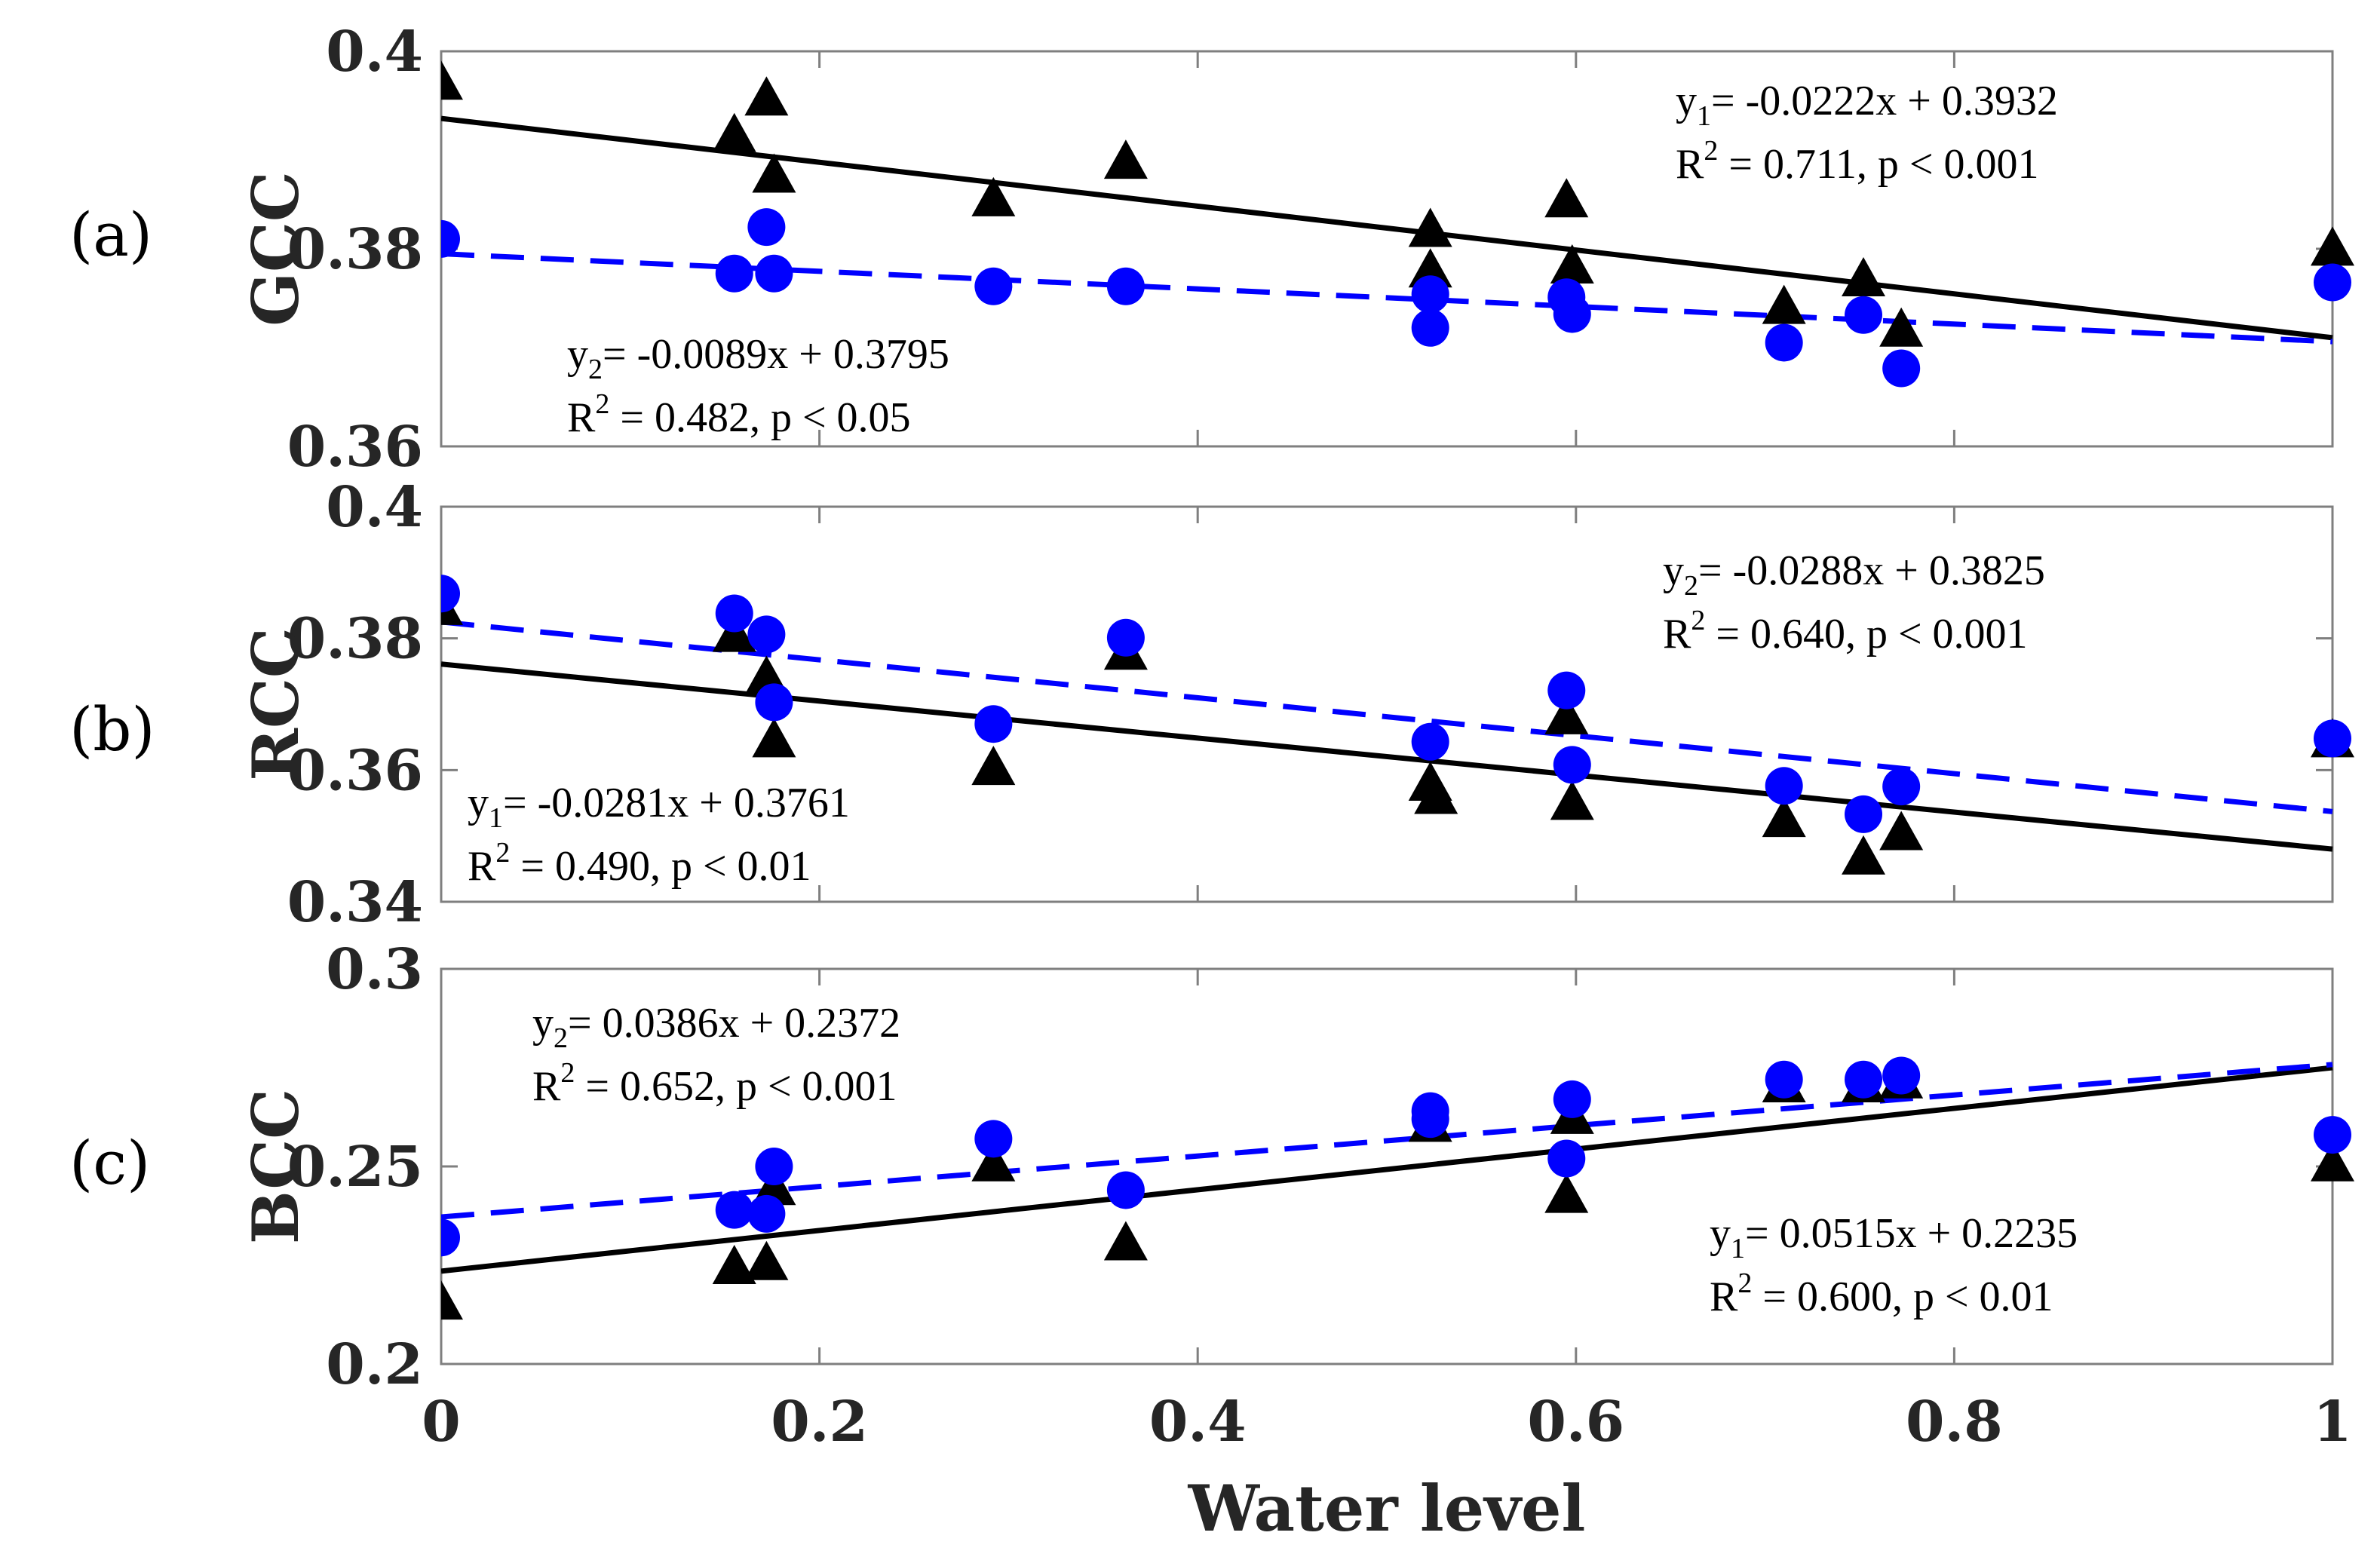 This screenshot has width=2380, height=1557. Describe the element at coordinates (714, 1083) in the screenshot. I see `regression-stats: R2 = 0.652, p < 0.001` at that location.